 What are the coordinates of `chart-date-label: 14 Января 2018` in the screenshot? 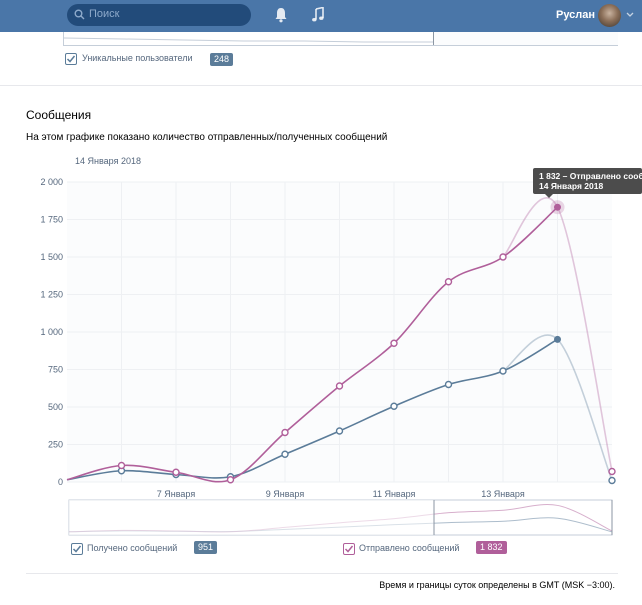 It's located at (108, 161).